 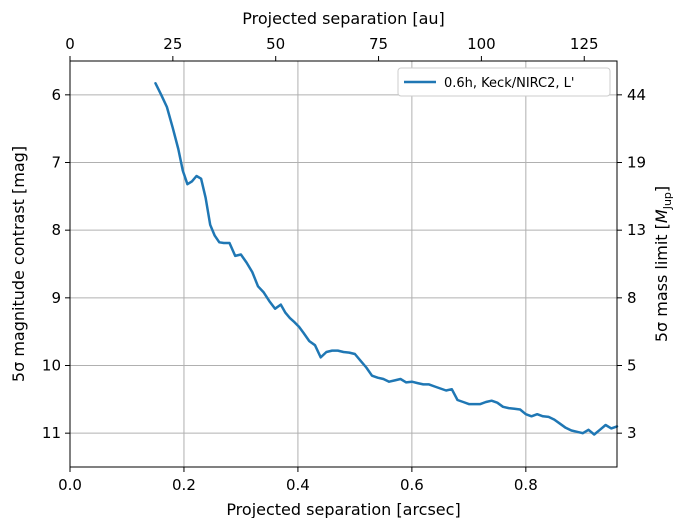 What do you see at coordinates (343, 509) in the screenshot?
I see `x-axis-label: Projected separation [arcsec]` at bounding box center [343, 509].